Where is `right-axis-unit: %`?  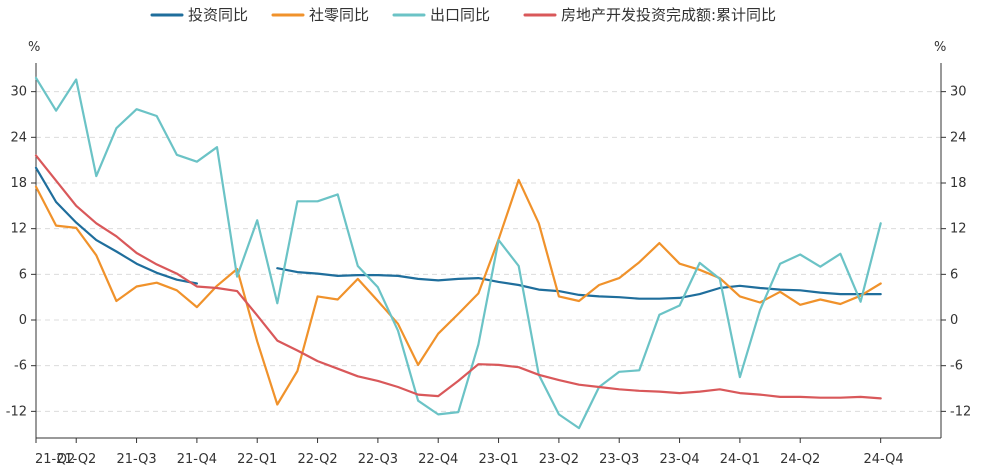
right-axis-unit: % is located at coordinates (940, 47).